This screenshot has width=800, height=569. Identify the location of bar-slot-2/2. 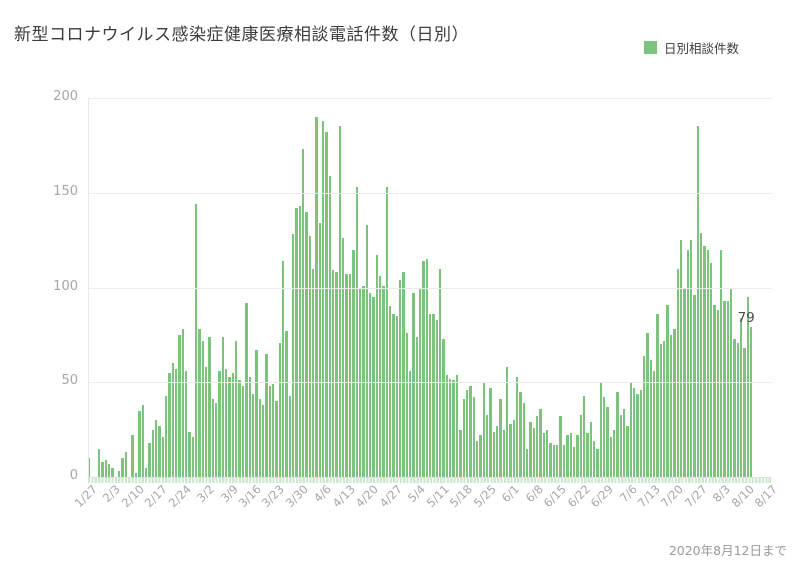
(109, 287).